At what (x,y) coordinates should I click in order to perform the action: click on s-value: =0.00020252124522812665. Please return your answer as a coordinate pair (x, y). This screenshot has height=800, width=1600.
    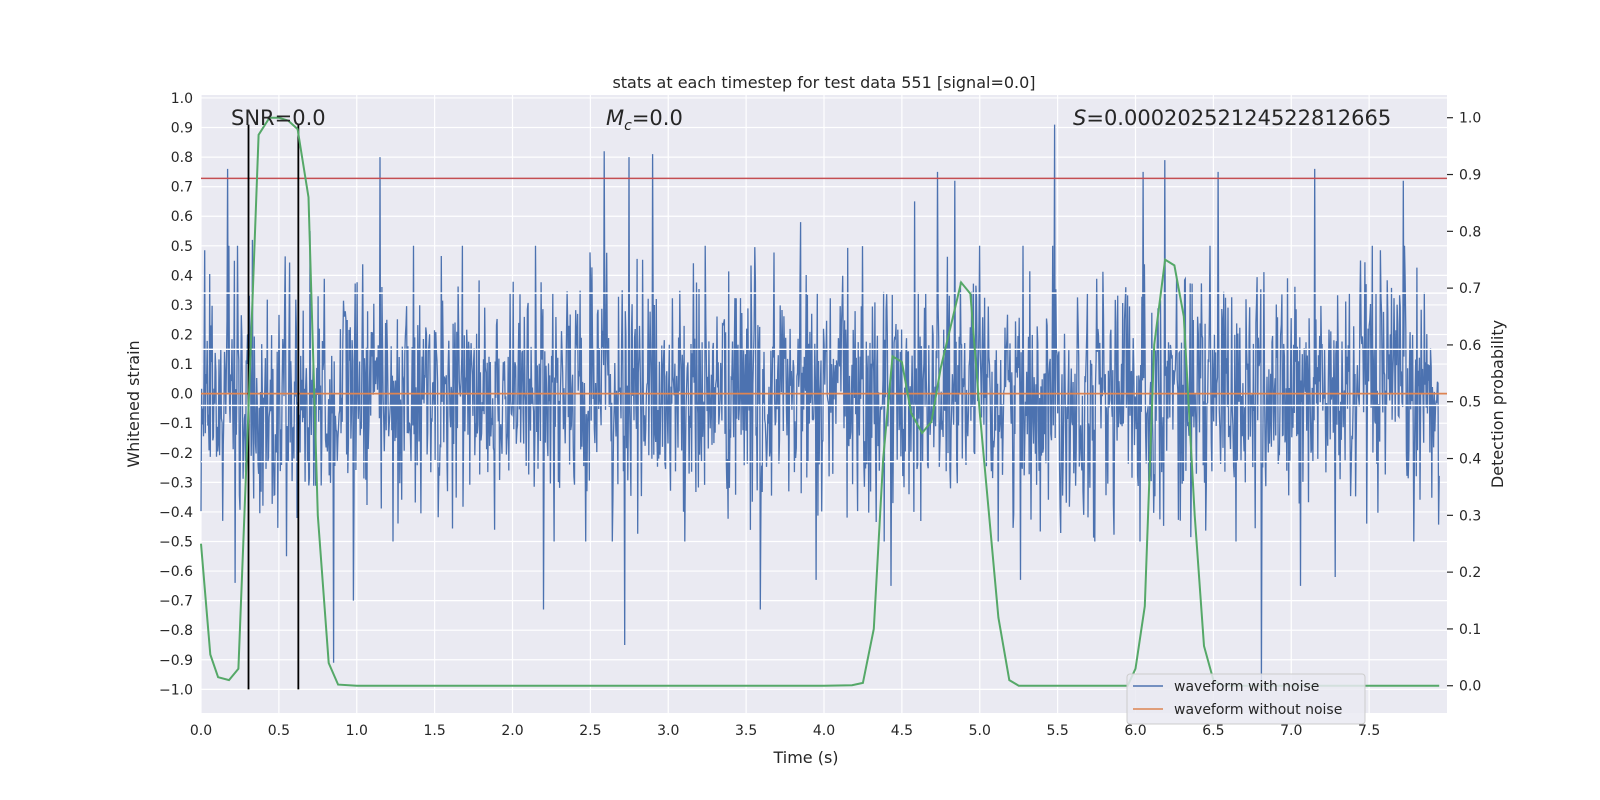
    Looking at the image, I should click on (1238, 118).